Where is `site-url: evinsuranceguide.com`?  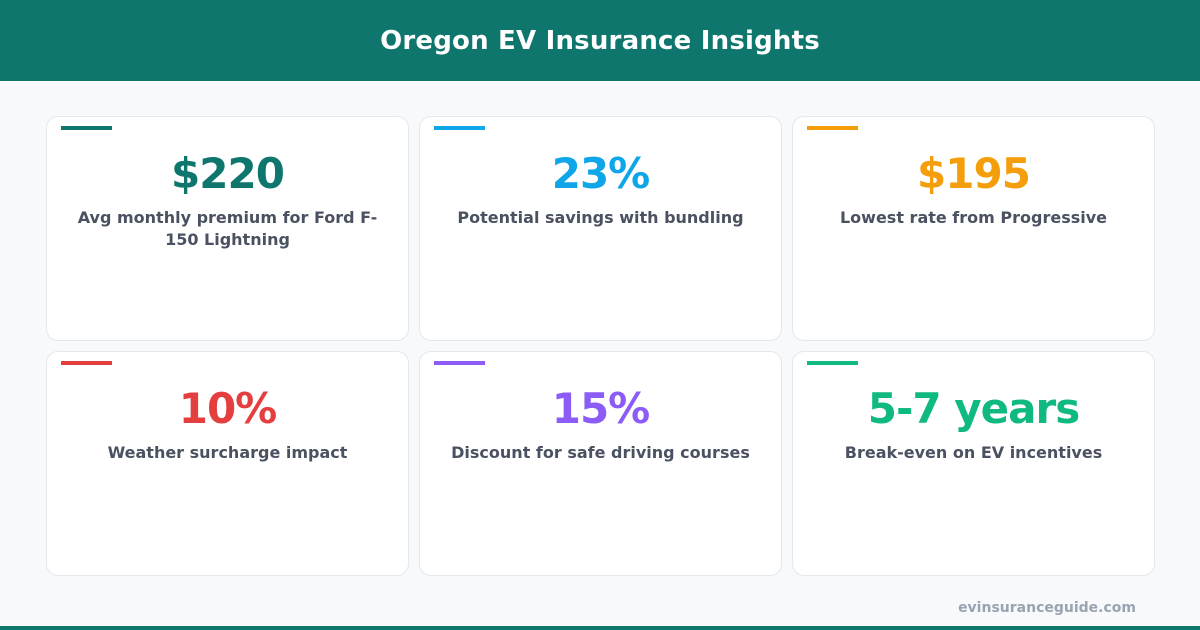 site-url: evinsuranceguide.com is located at coordinates (1047, 608).